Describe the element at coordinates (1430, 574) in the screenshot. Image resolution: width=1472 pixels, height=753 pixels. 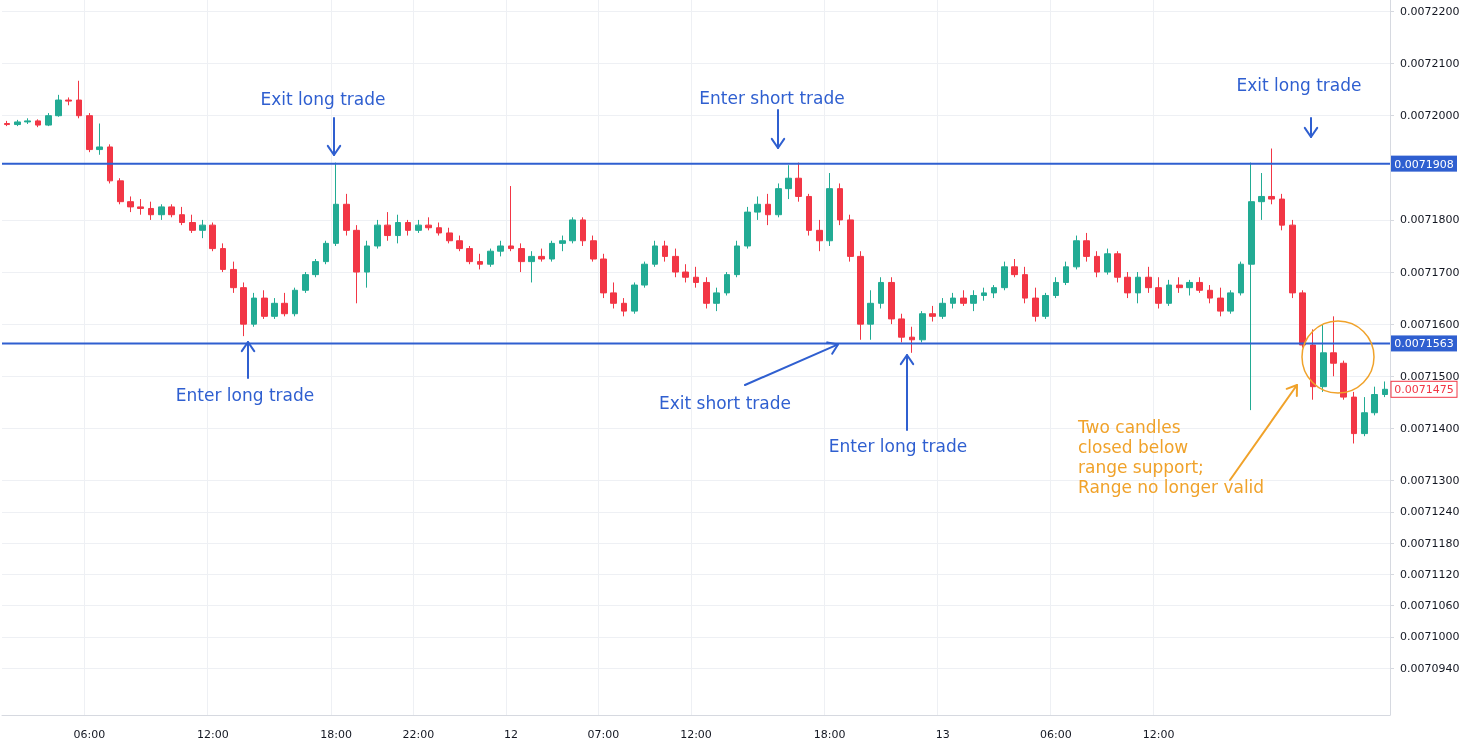
I see `y-tick-label: 0.0071120` at that location.